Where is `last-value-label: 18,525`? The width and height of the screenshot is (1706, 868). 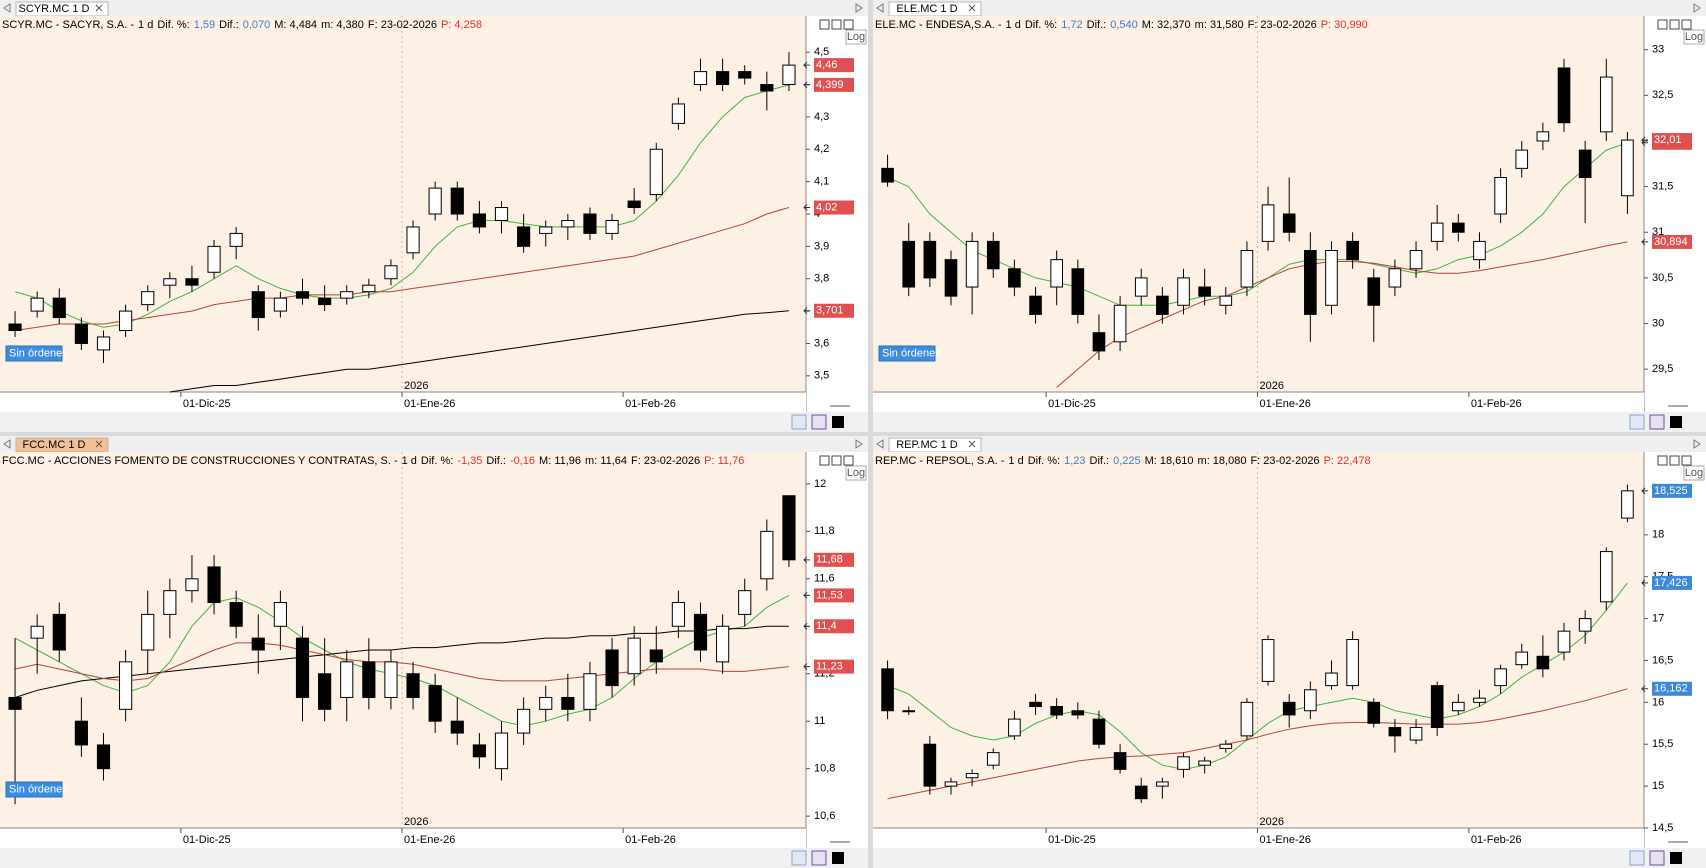
last-value-label: 18,525 is located at coordinates (1671, 491).